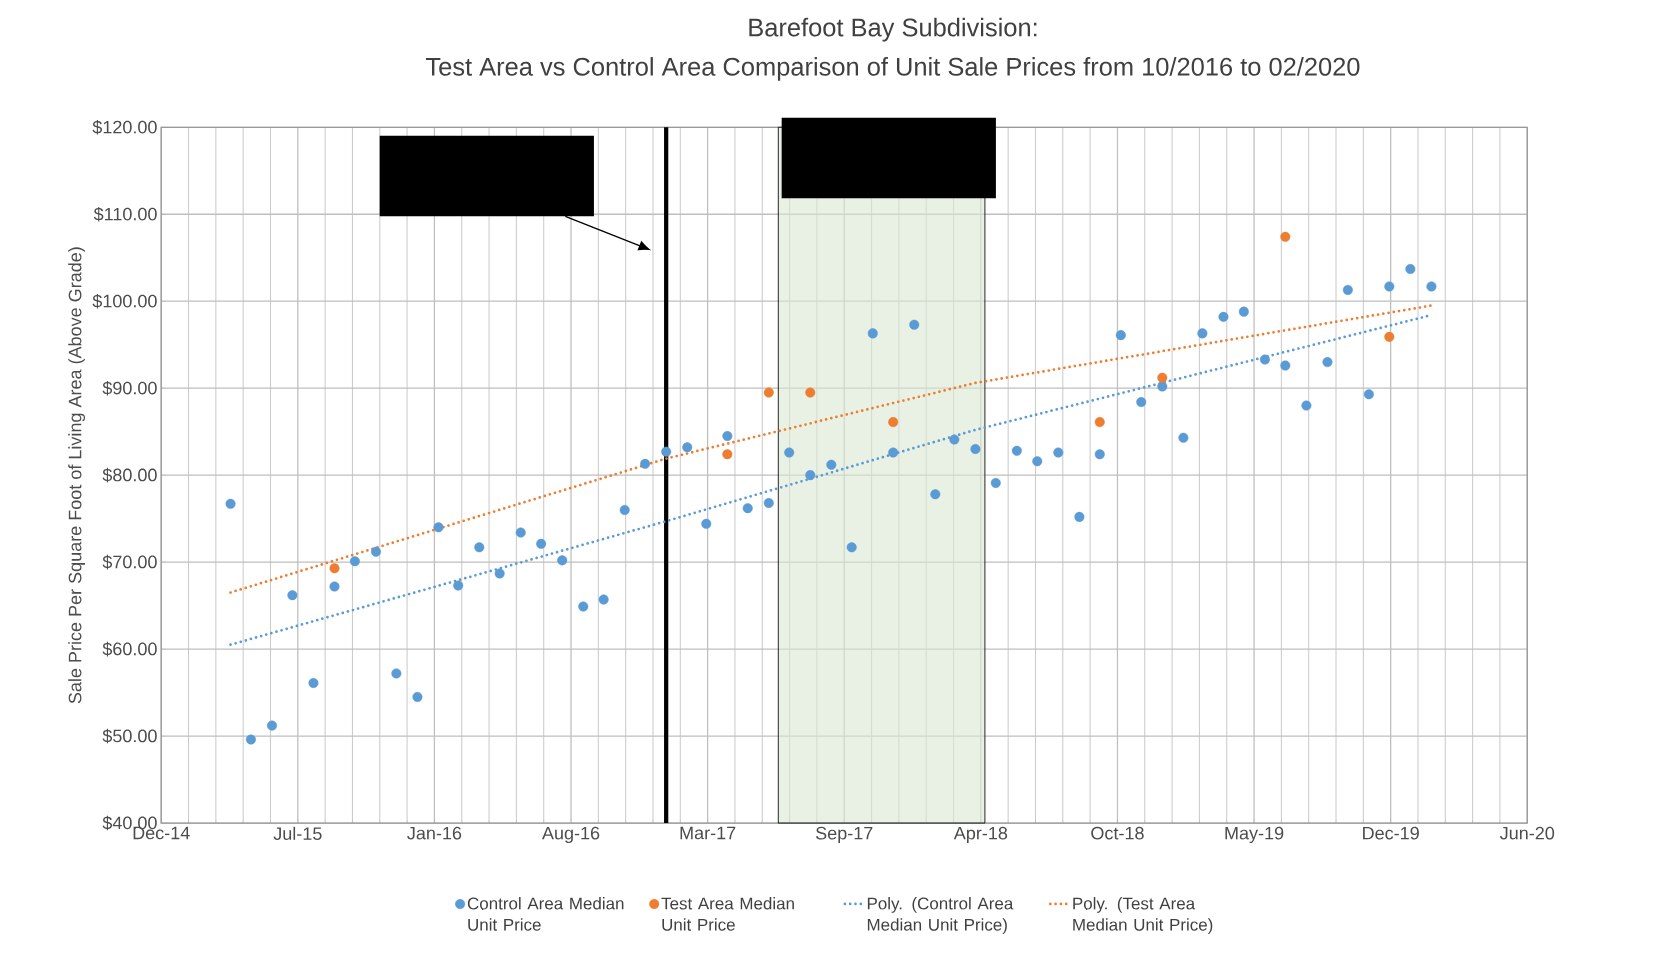 This screenshot has width=1663, height=972. Describe the element at coordinates (129, 475) in the screenshot. I see `y-tick-label: $80.00` at that location.